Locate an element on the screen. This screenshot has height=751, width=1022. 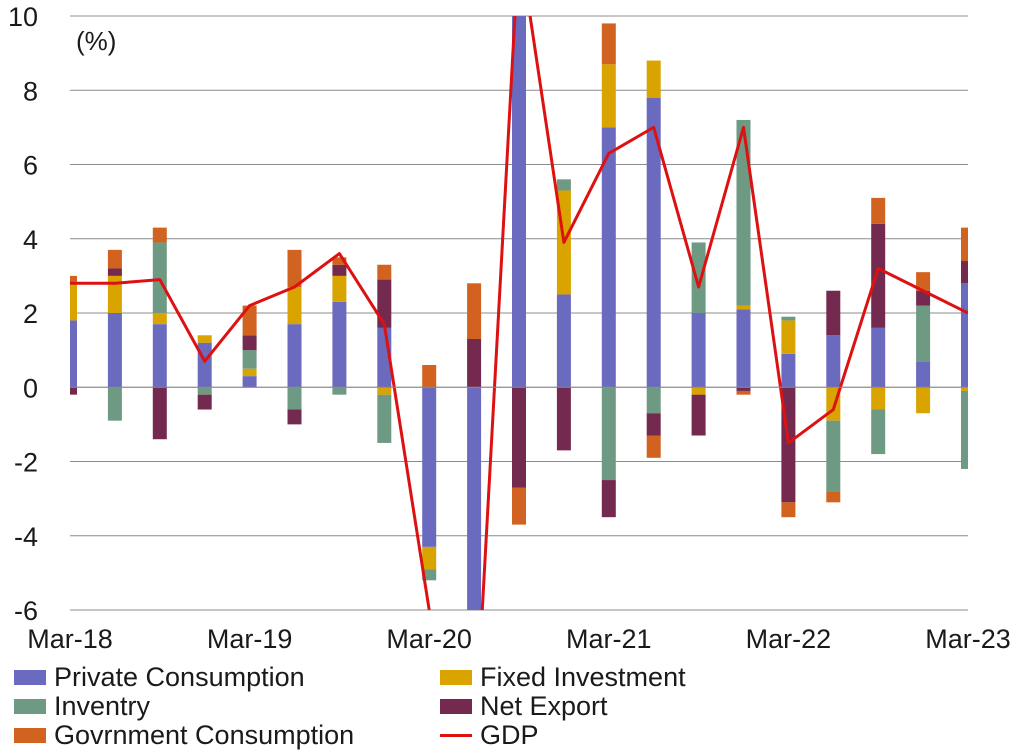
y-tick-label: -4 is located at coordinates (26, 537).